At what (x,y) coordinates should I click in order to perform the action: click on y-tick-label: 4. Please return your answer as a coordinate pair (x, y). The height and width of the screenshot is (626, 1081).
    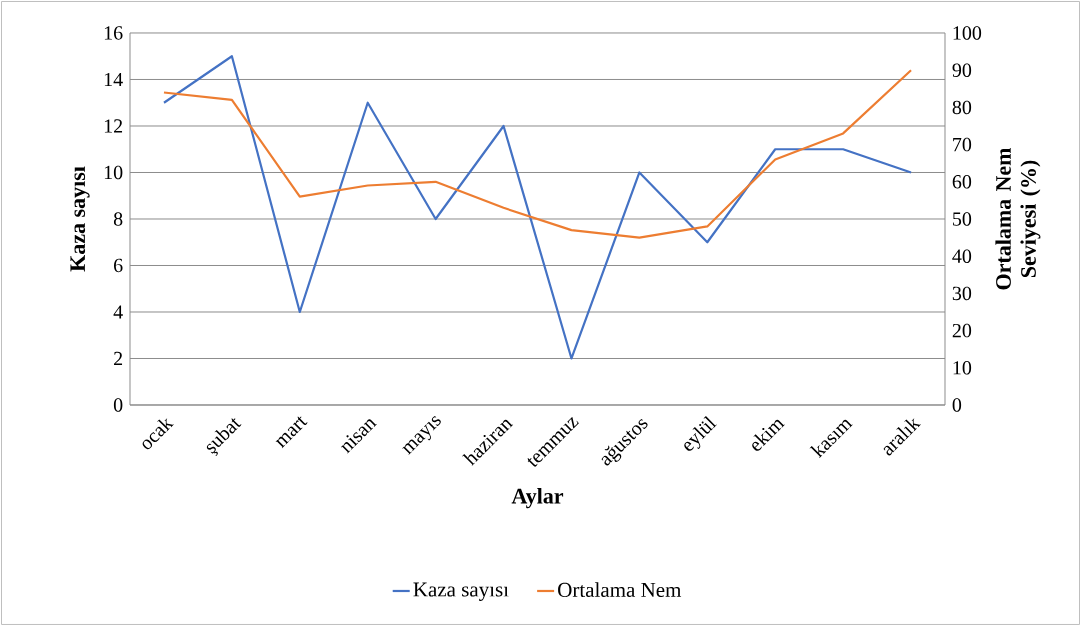
    Looking at the image, I should click on (118, 312).